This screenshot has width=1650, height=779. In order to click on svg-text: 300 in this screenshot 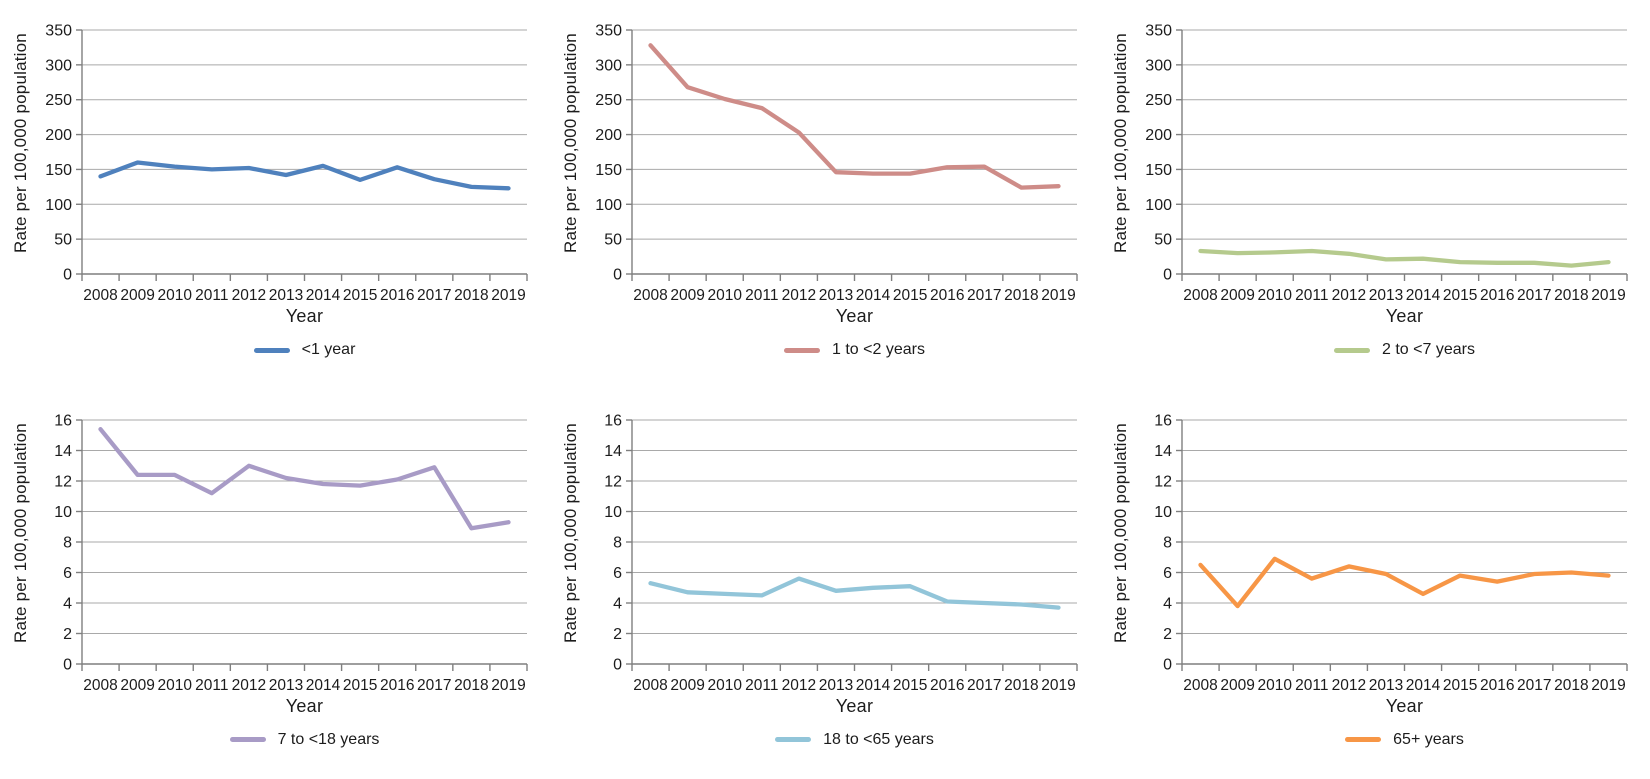, I will do `click(1158, 65)`.